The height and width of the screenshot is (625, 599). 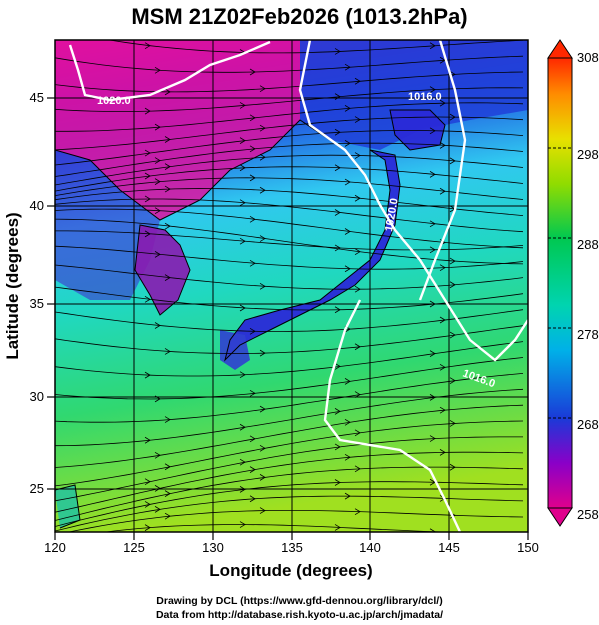 I want to click on x-tick-label: 120, so click(x=55, y=547).